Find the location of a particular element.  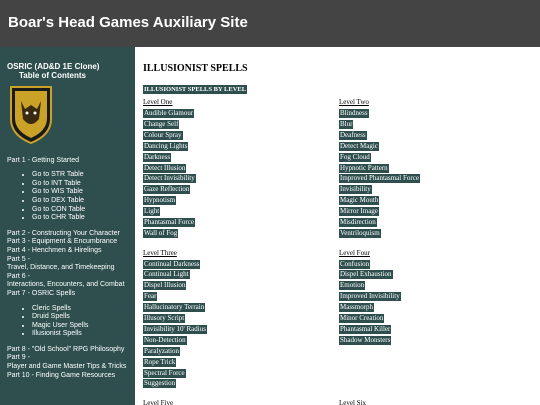

spell-link: Suggestion is located at coordinates (160, 384).